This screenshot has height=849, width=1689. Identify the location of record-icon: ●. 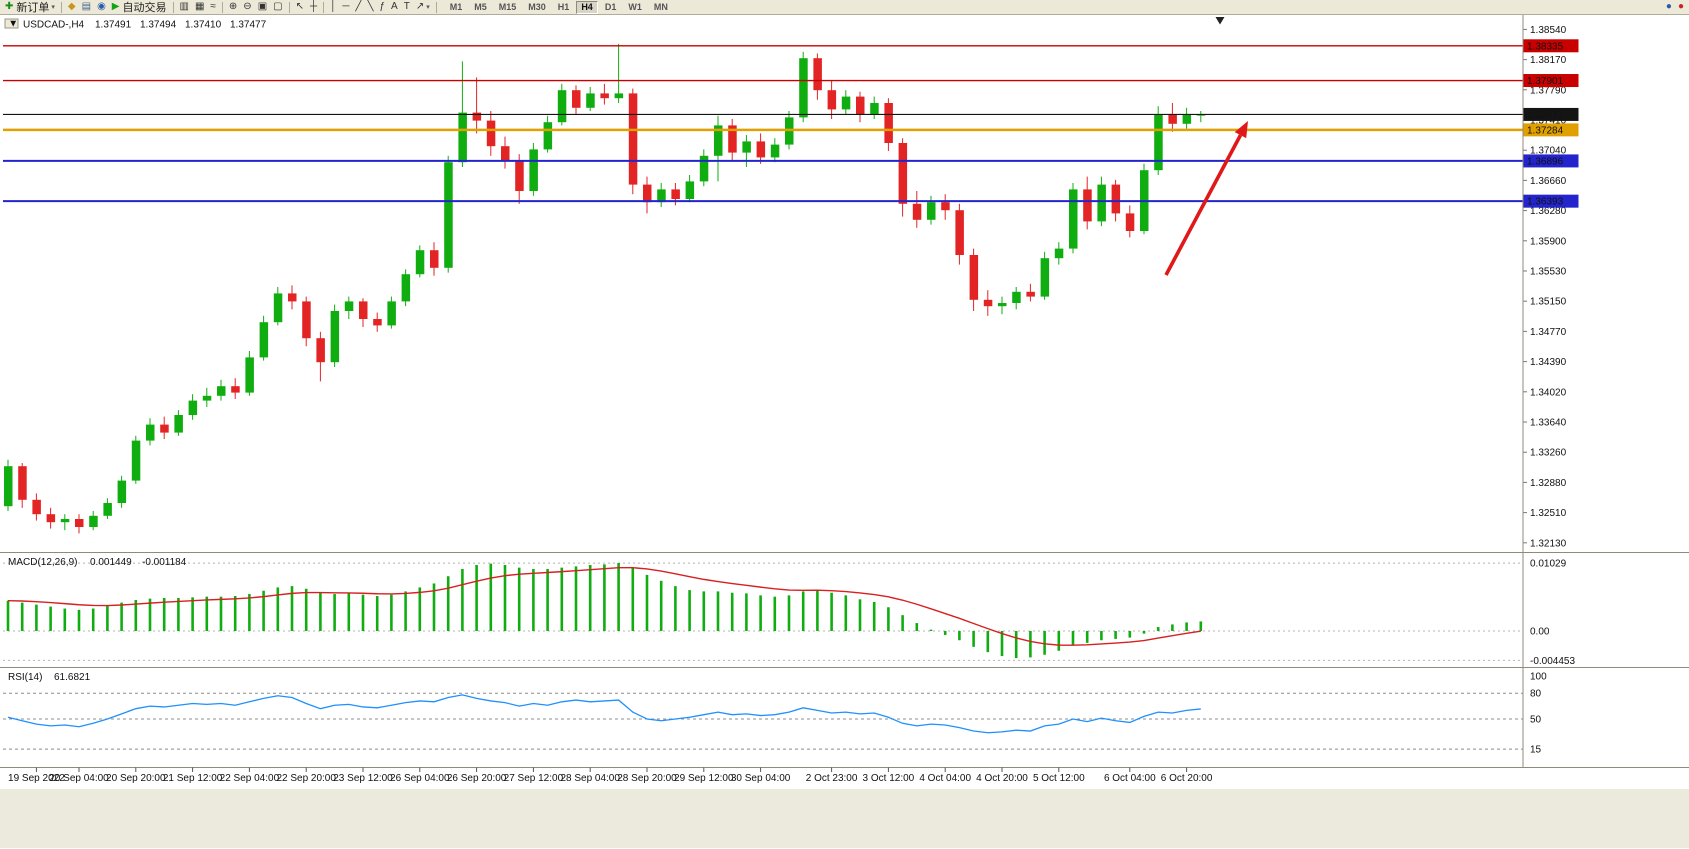
(1680, 6).